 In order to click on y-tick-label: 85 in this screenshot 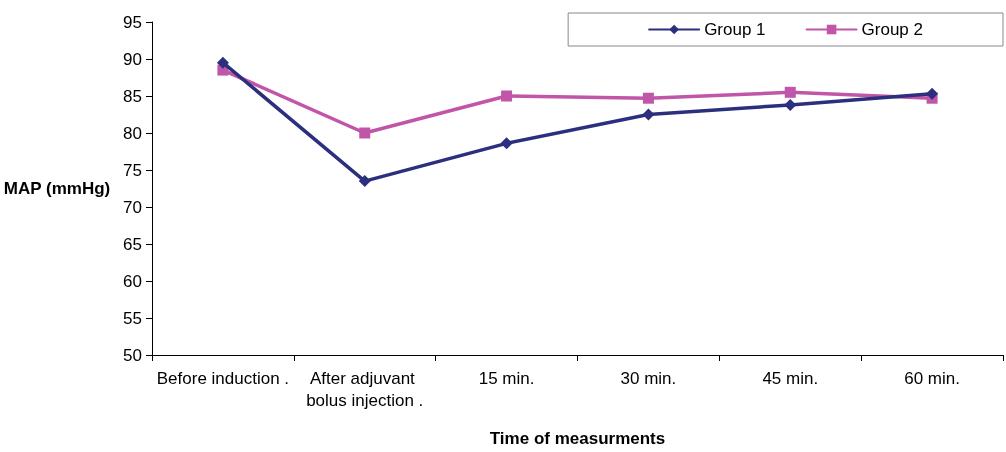, I will do `click(132, 96)`.